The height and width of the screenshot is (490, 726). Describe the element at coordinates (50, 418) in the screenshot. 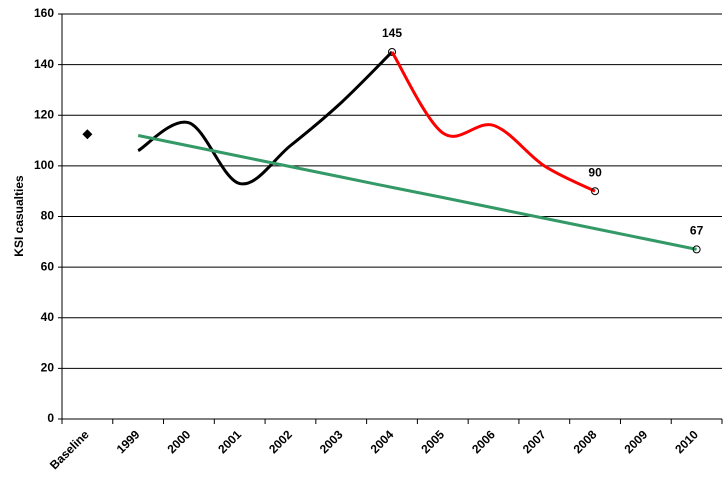

I see `y-tick-label: 0` at that location.